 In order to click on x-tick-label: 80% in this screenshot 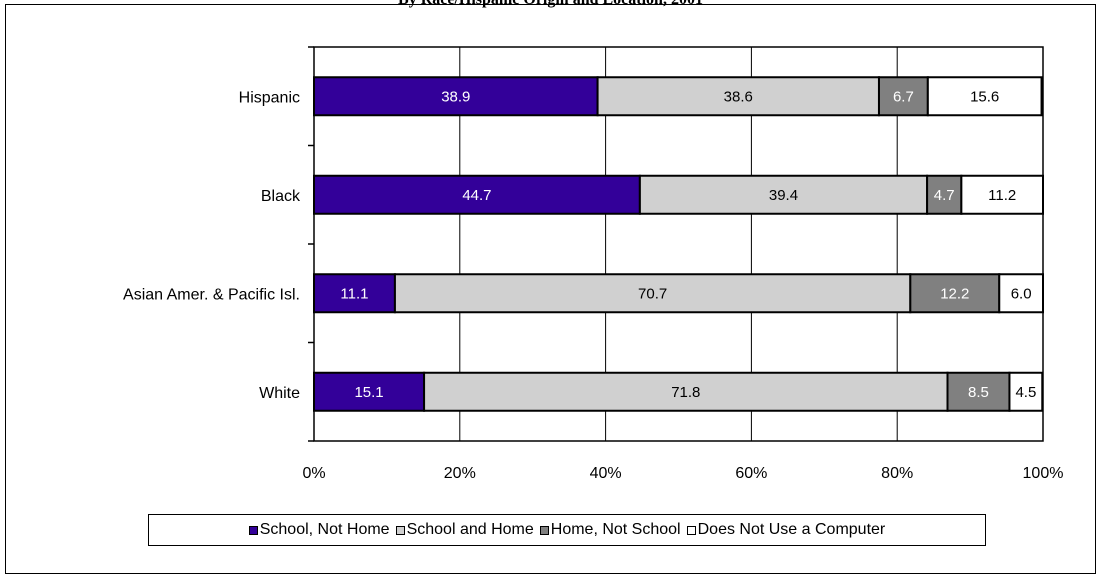, I will do `click(897, 473)`.